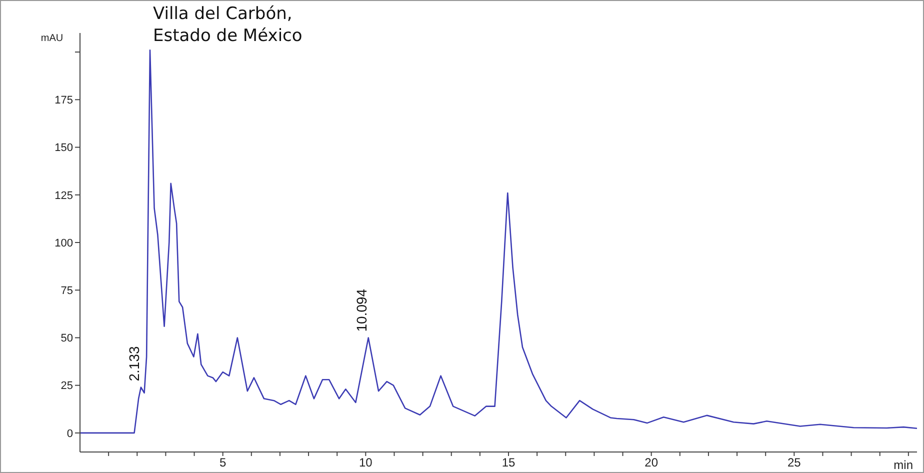 Image resolution: width=924 pixels, height=473 pixels. Describe the element at coordinates (63, 148) in the screenshot. I see `y-tick-label: 150` at that location.